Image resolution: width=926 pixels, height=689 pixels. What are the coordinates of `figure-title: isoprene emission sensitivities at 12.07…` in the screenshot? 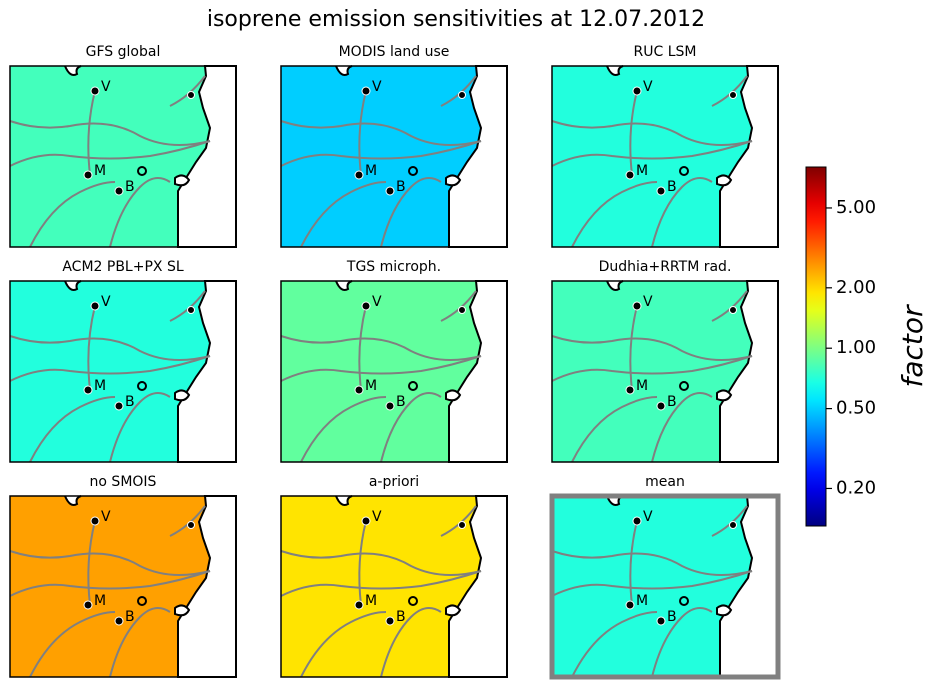 It's located at (456, 19).